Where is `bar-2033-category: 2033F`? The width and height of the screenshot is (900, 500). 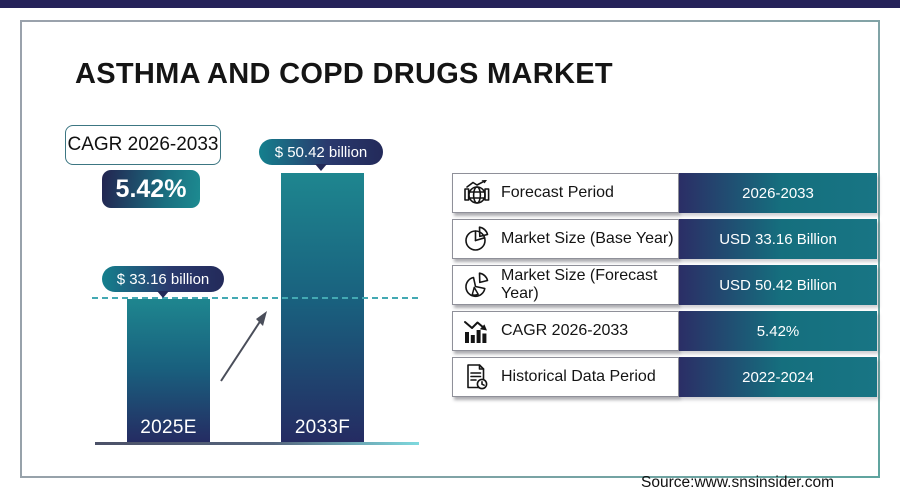 bar-2033-category: 2033F is located at coordinates (322, 427).